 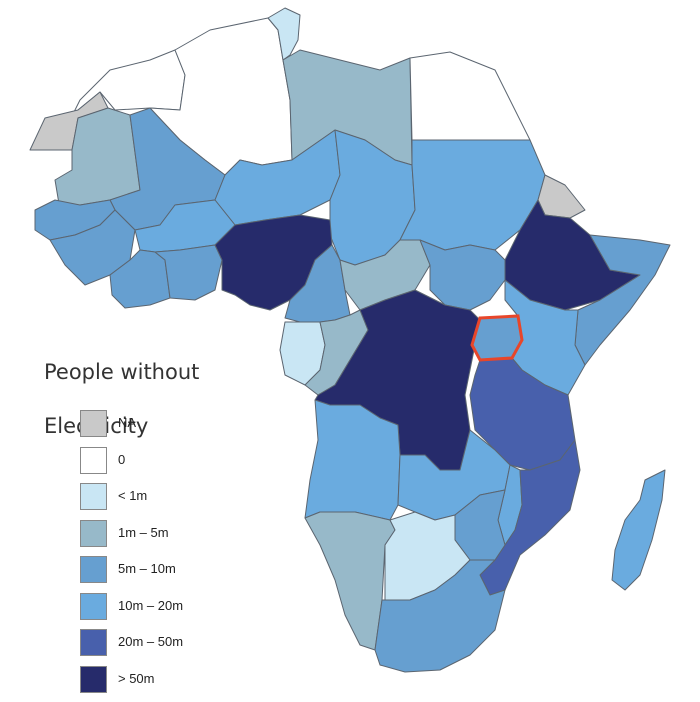 What do you see at coordinates (122, 372) in the screenshot?
I see `legend-title-line1: People without` at bounding box center [122, 372].